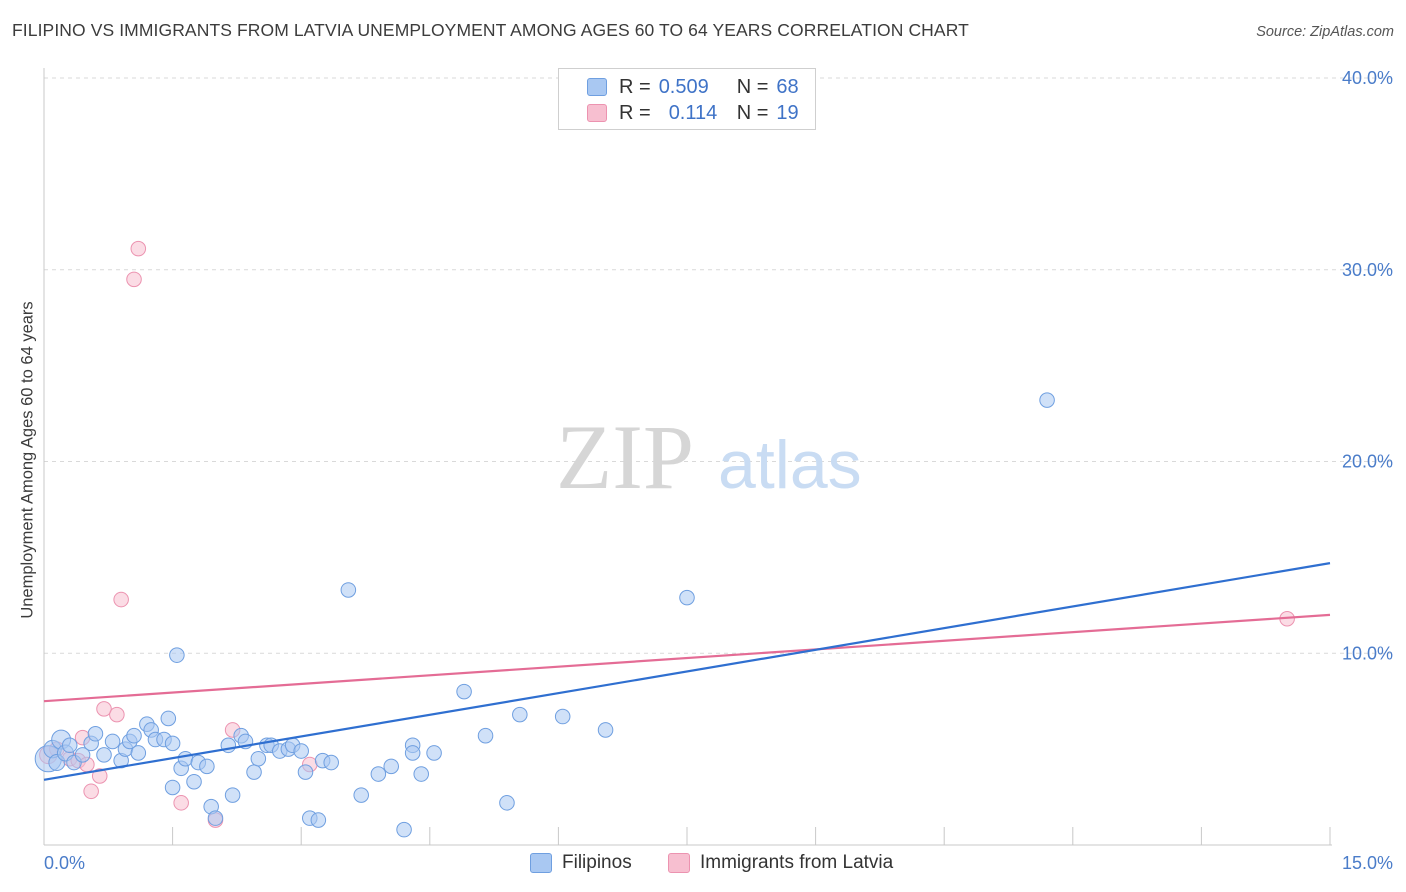 The height and width of the screenshot is (892, 1406). I want to click on correlation-legend: R = 0.509 N = 68 R = 0.114 N = 19, so click(687, 99).